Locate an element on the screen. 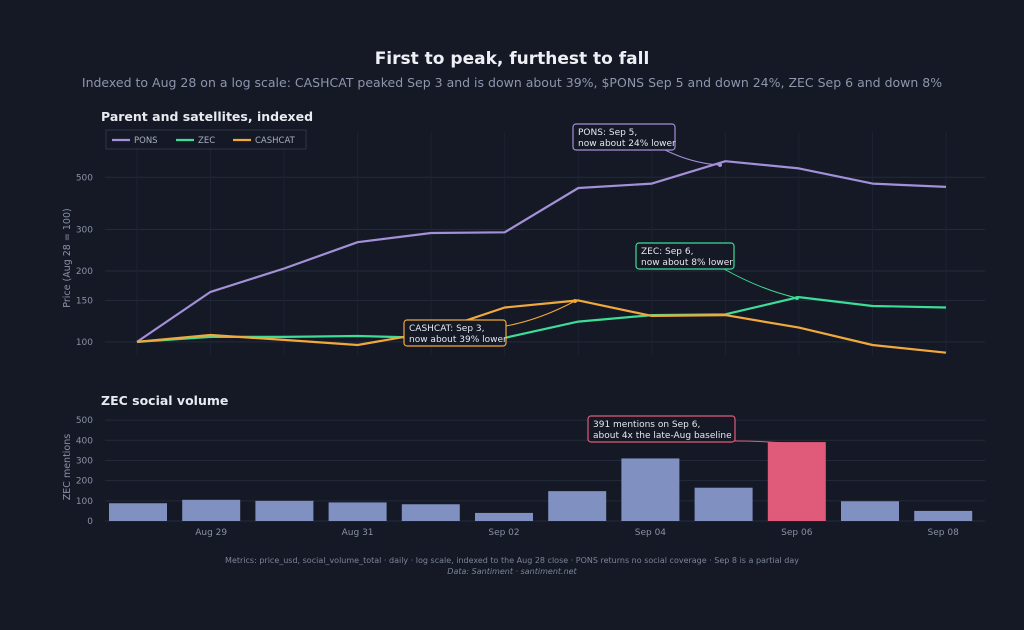  annotation-text: CASHCAT: Sep 3, is located at coordinates (446, 329).